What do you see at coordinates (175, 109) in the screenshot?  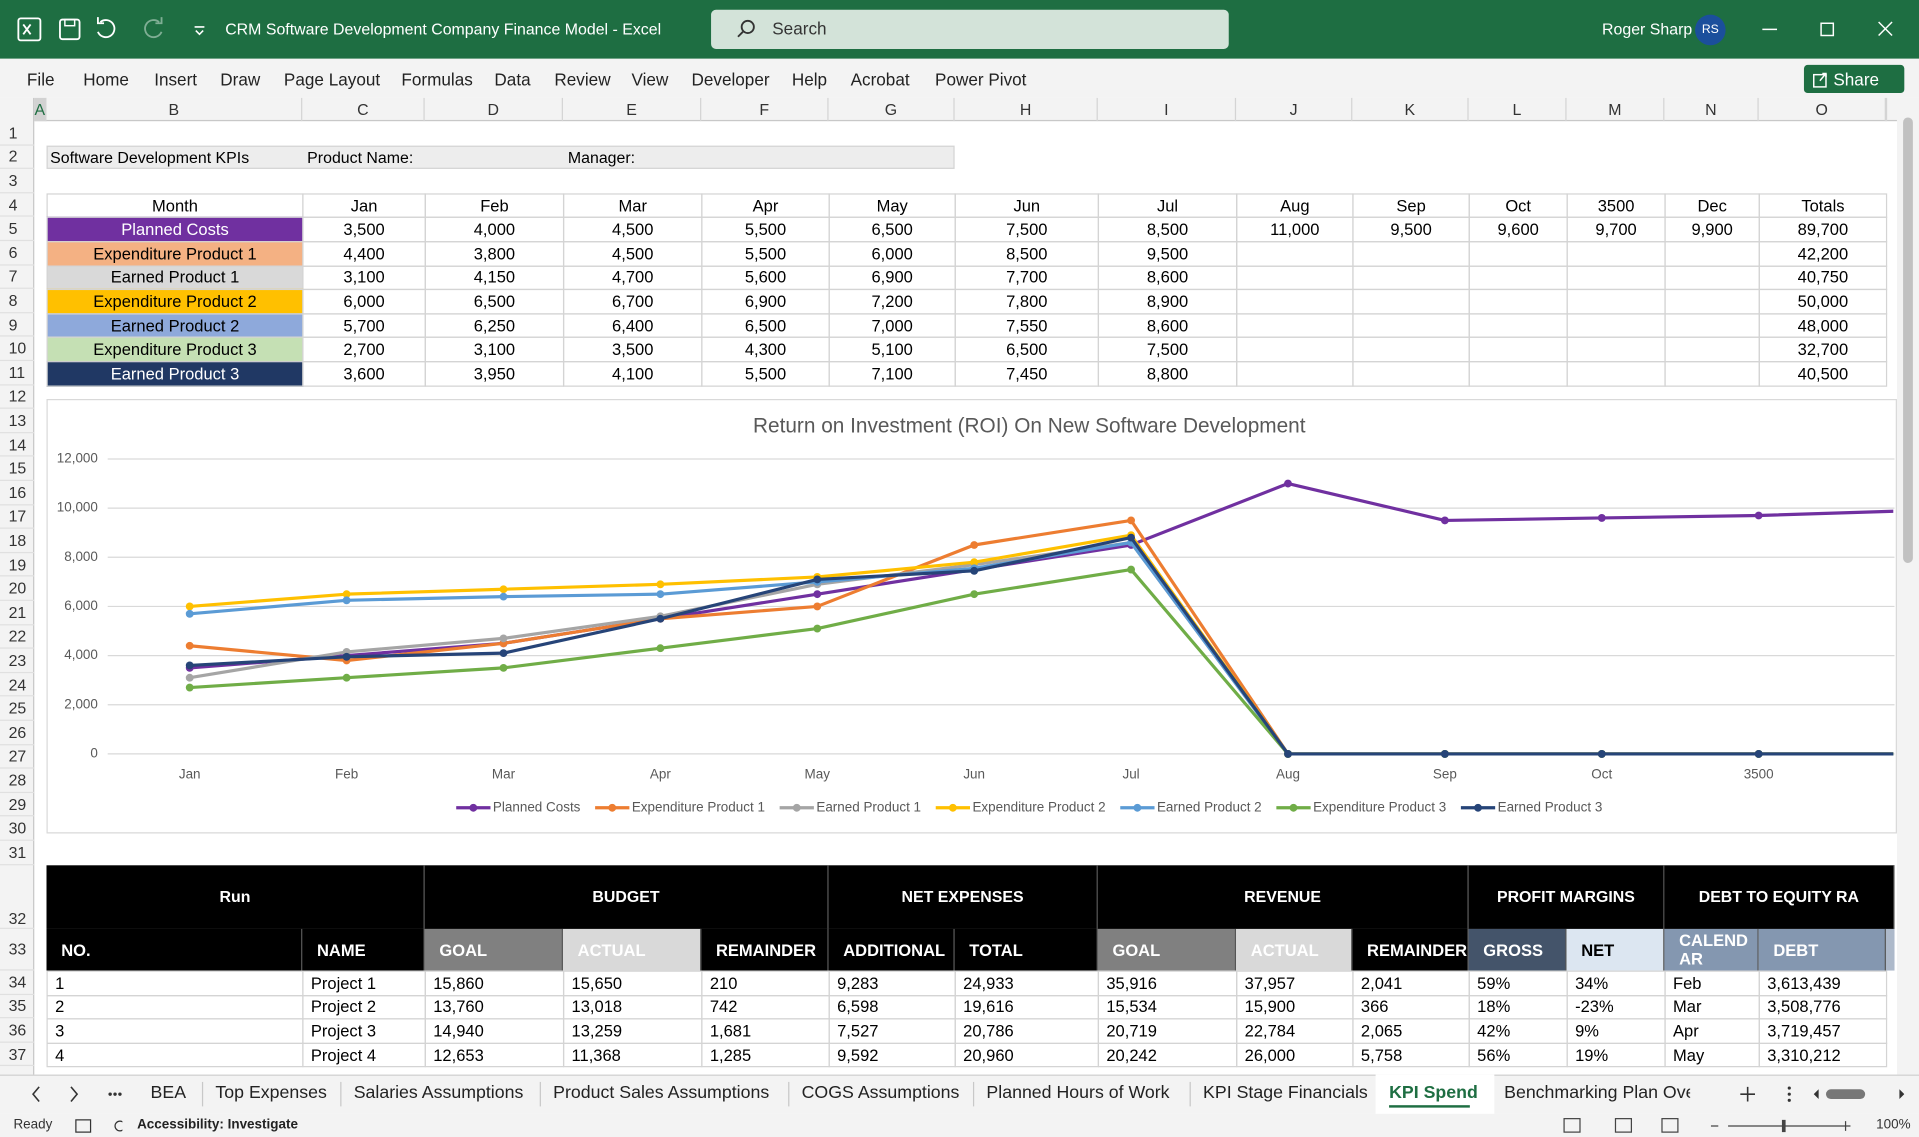 I see `column-header: B` at bounding box center [175, 109].